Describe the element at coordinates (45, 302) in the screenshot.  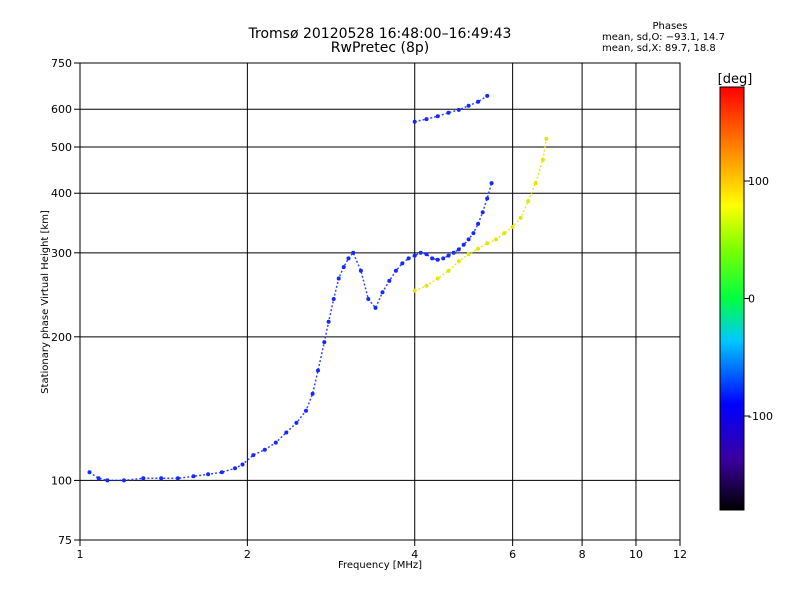
I see `y-axis-label: Stationary phase Virtual Height [km]` at that location.